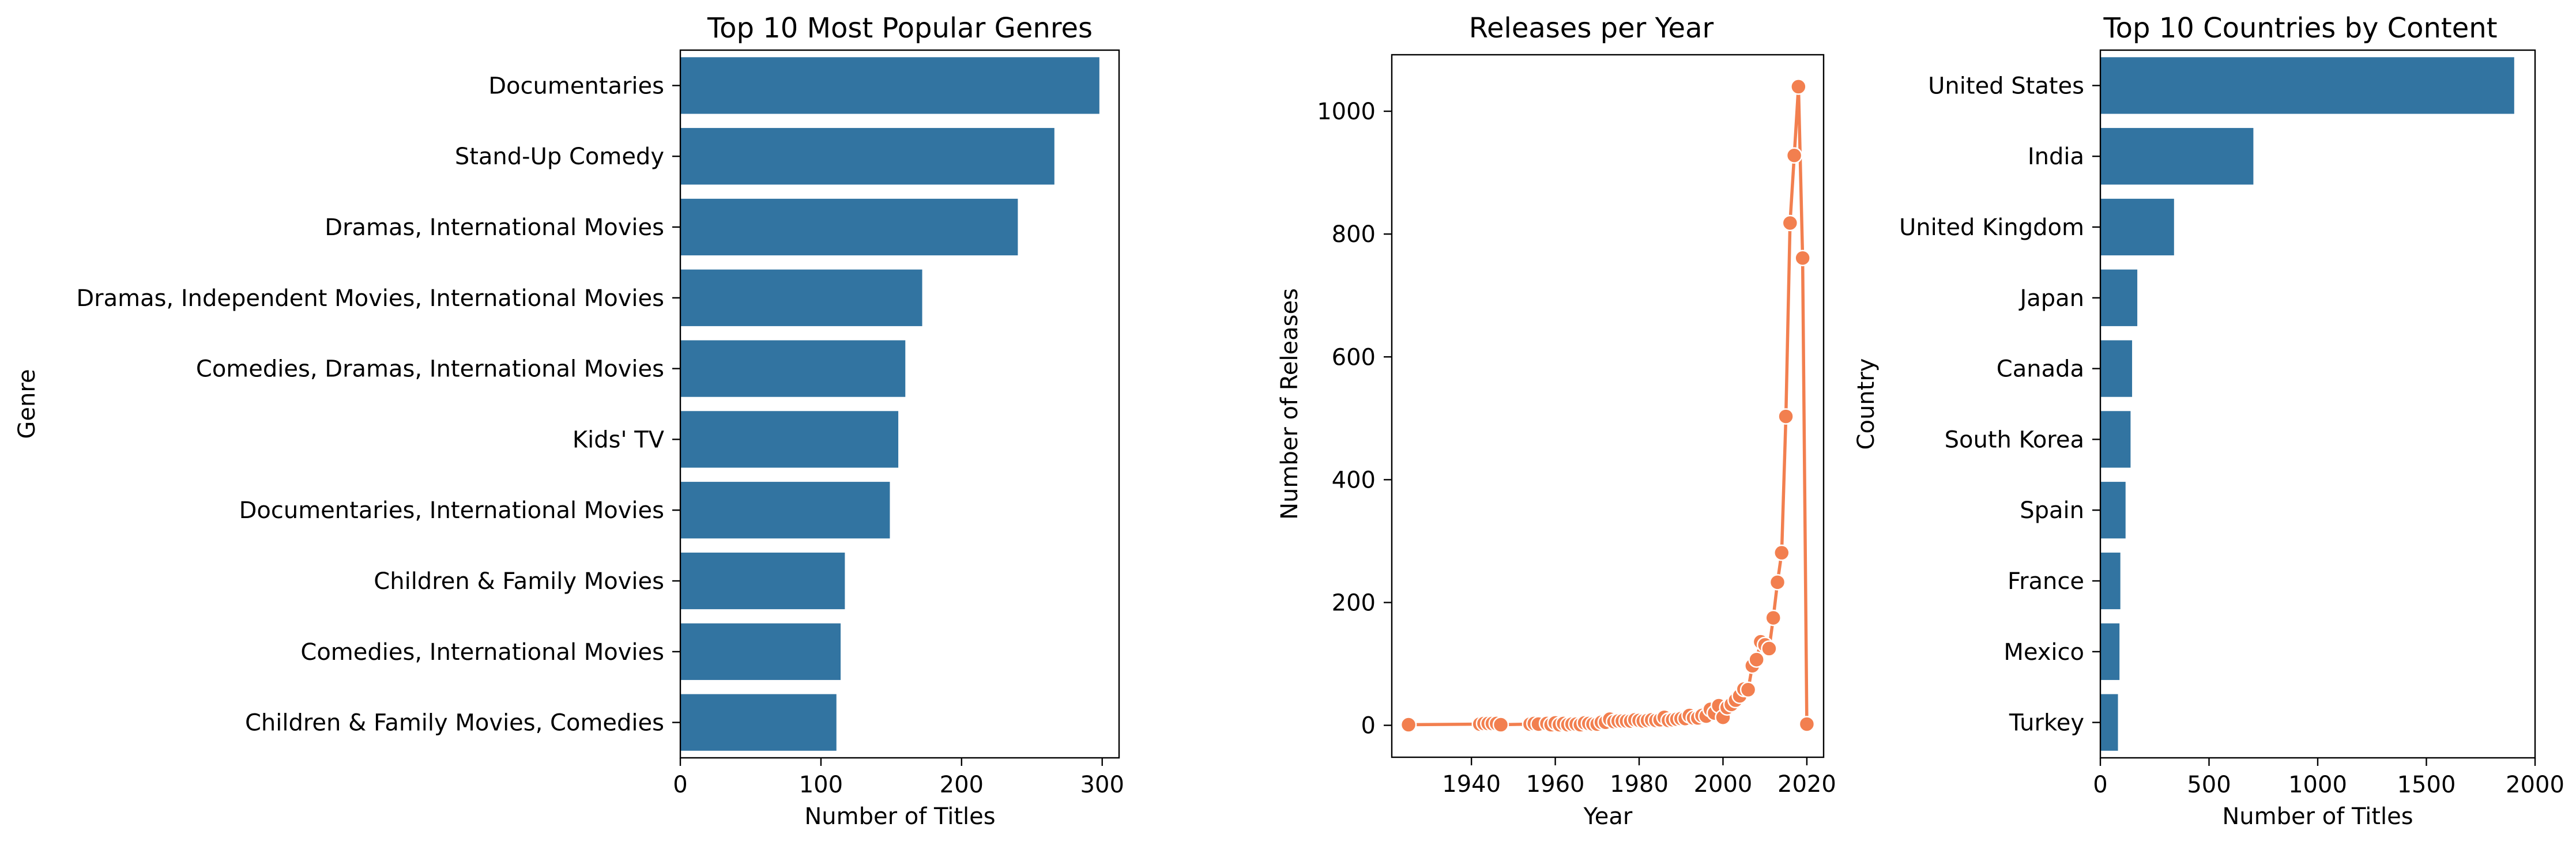  I want to click on y-tick-label: Japan, so click(2051, 298).